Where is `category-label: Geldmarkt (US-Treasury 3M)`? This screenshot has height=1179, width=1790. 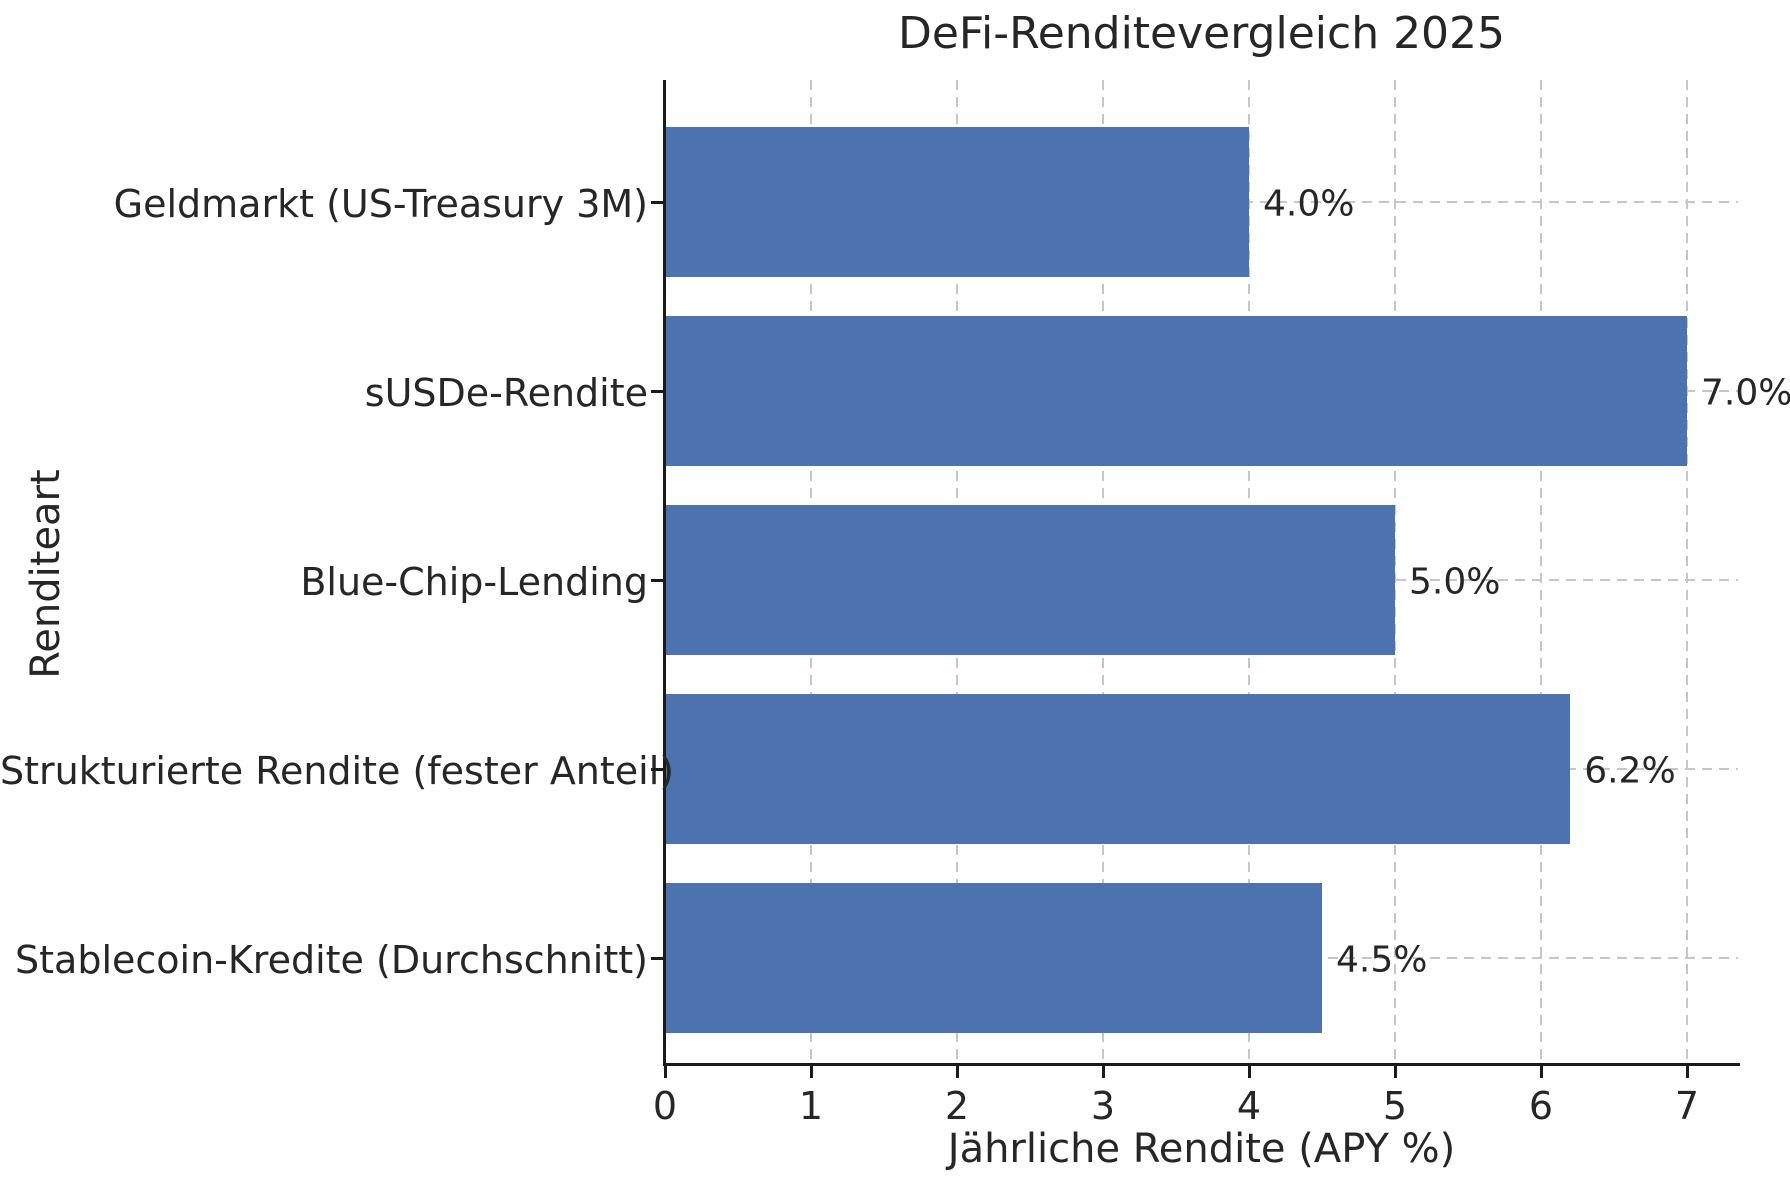 category-label: Geldmarkt (US-Treasury 3M) is located at coordinates (380, 204).